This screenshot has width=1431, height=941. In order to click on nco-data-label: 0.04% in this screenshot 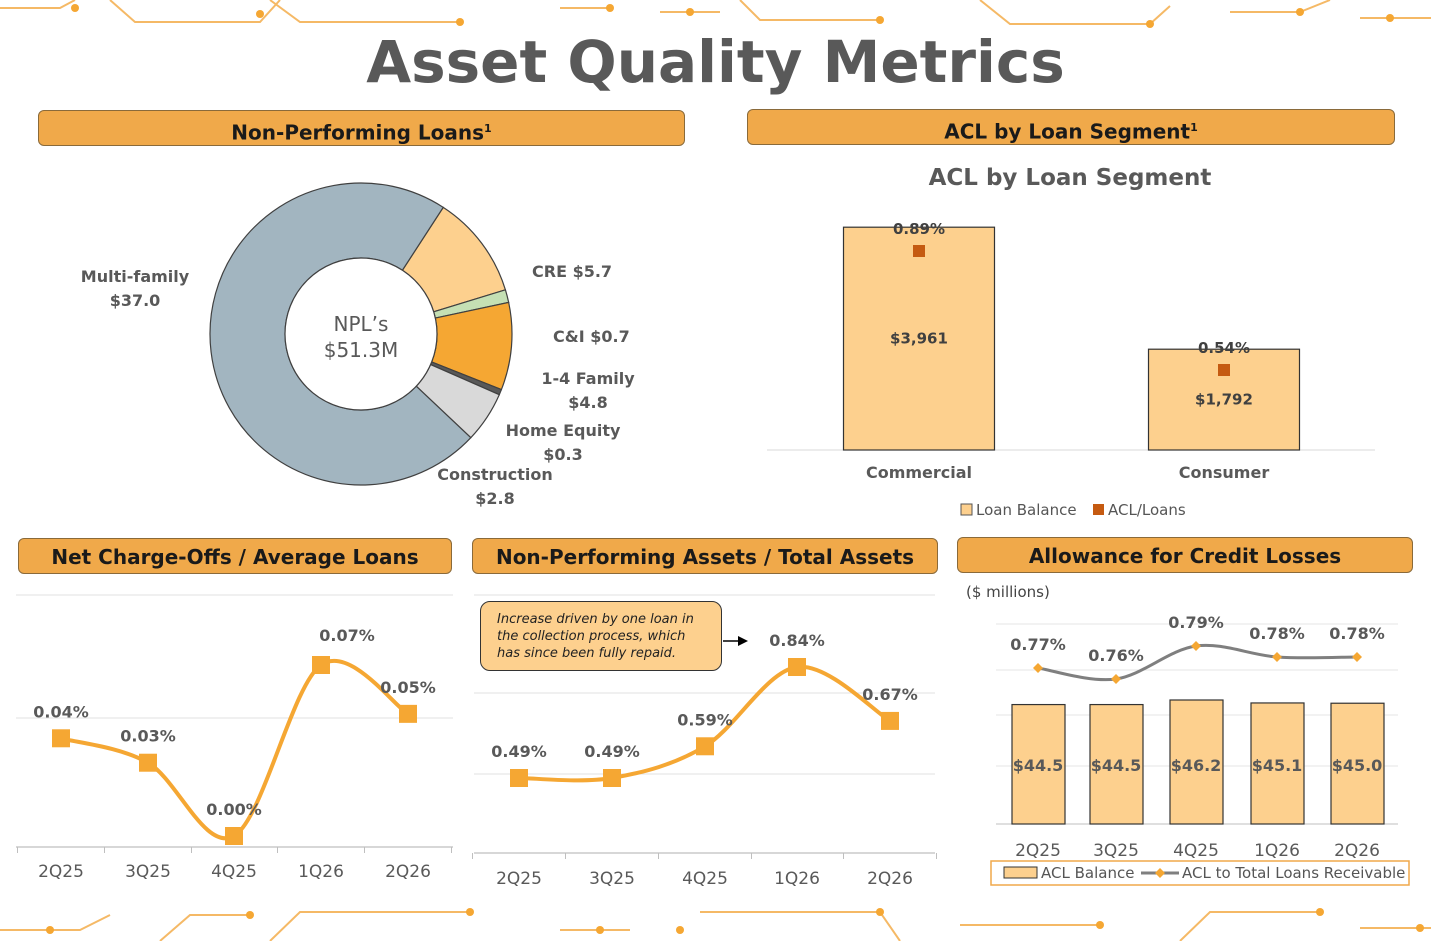, I will do `click(61, 711)`.